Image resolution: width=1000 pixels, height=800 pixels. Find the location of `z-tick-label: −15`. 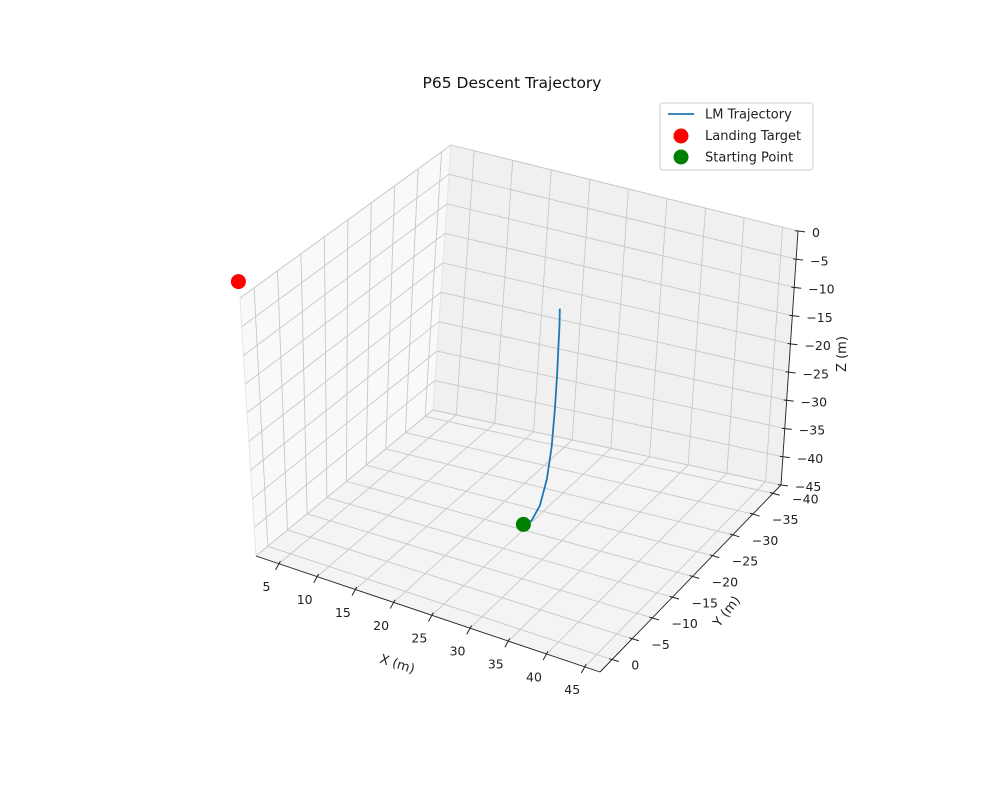

z-tick-label: −15 is located at coordinates (819, 317).